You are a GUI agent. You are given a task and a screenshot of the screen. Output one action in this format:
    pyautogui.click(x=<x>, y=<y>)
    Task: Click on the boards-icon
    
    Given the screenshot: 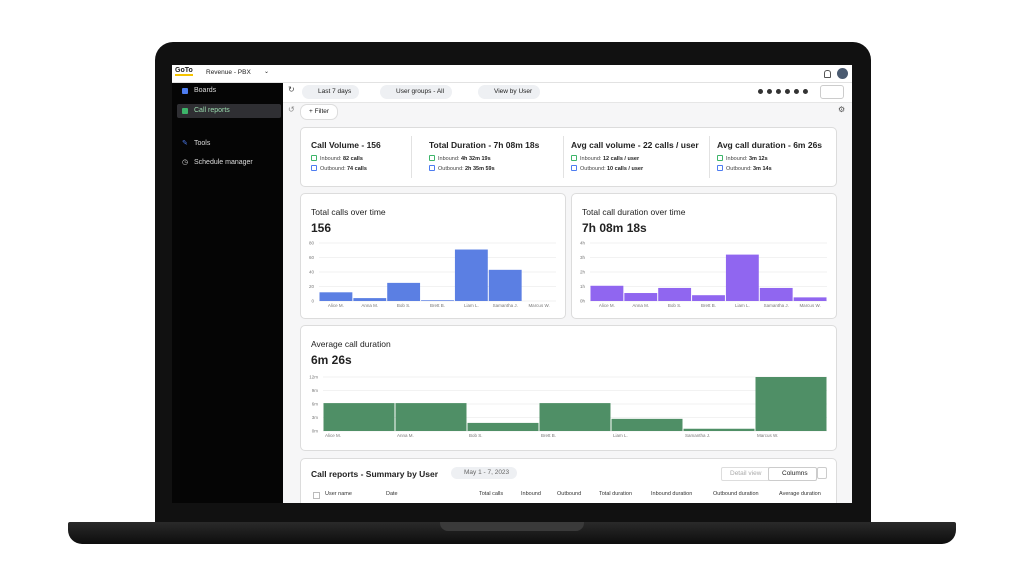 What is the action you would take?
    pyautogui.click(x=185, y=91)
    